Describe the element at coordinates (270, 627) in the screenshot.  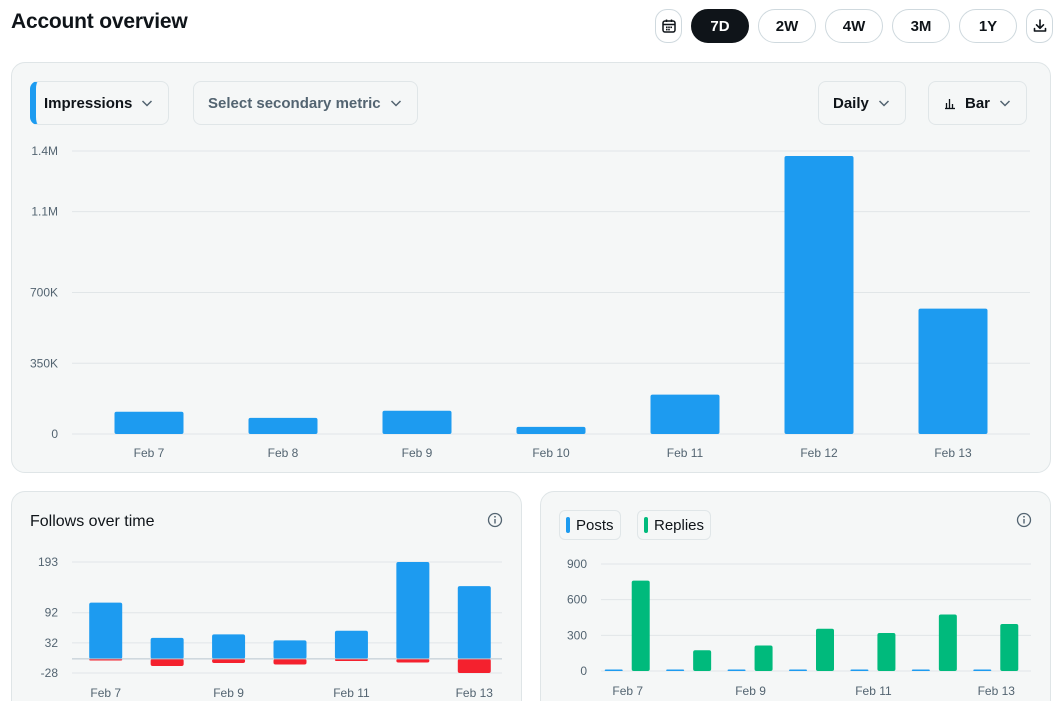
I see `follows-chart: -28 32 92 193 Feb 7 Feb 9 Feb 11 Feb 13` at that location.